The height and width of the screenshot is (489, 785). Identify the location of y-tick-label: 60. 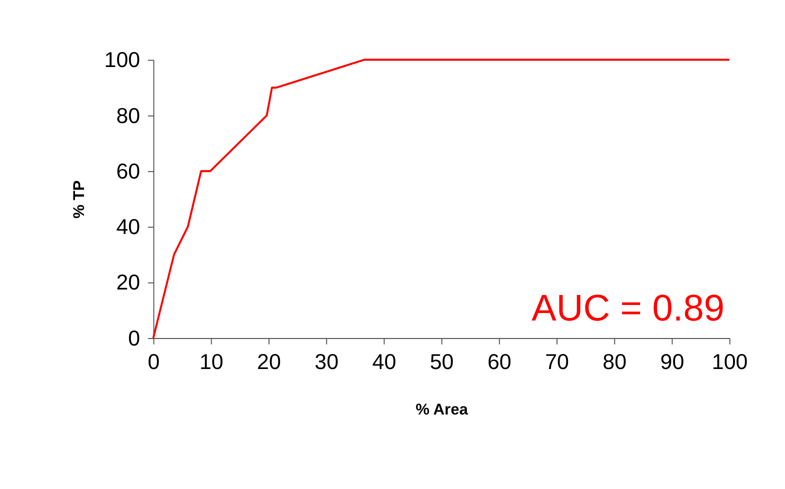
(128, 171).